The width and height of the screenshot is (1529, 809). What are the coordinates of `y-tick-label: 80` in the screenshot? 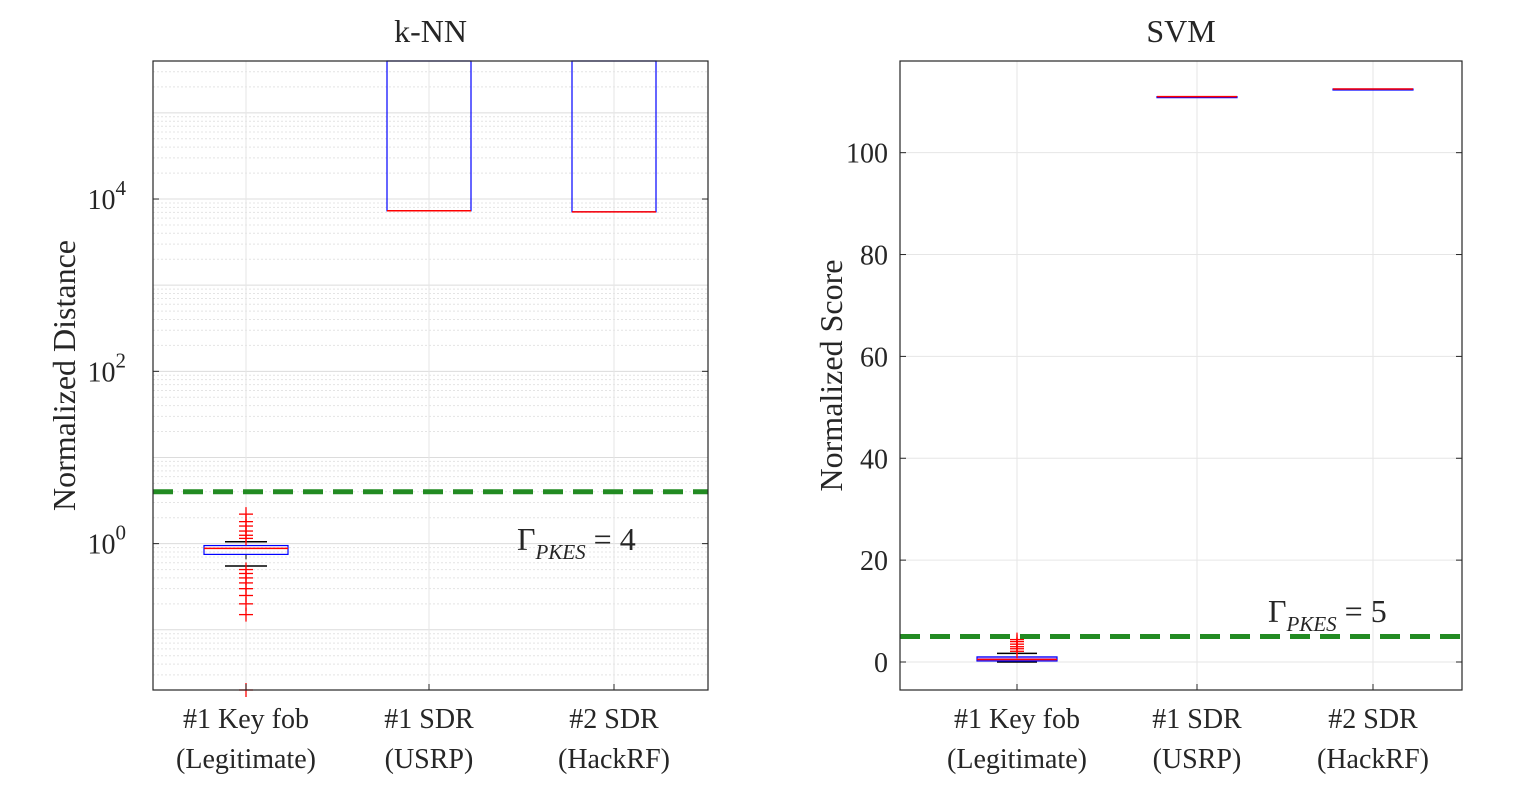 It's located at (874, 256).